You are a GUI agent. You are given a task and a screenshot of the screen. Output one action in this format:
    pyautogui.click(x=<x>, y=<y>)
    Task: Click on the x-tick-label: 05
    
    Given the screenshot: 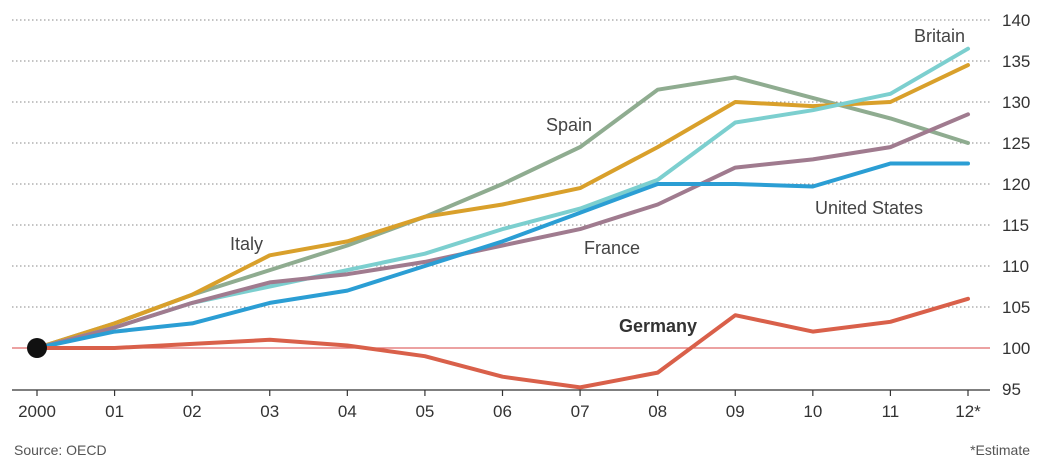 What is the action you would take?
    pyautogui.click(x=424, y=411)
    